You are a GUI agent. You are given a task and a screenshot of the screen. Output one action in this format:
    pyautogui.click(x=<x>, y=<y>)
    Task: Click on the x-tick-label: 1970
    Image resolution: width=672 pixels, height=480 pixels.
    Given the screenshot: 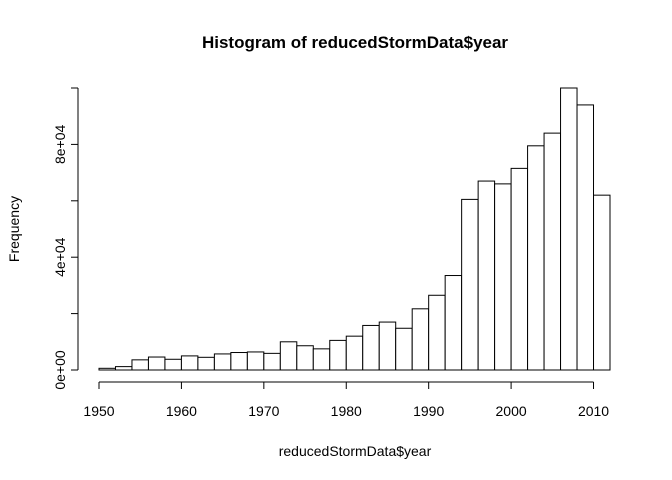 What is the action you would take?
    pyautogui.click(x=263, y=411)
    